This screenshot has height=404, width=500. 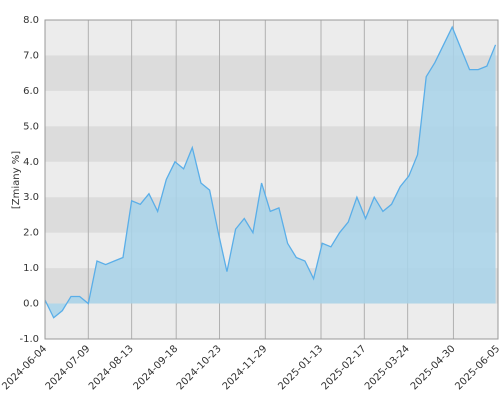 What do you see at coordinates (24, 367) in the screenshot?
I see `x-tick-label: 2024-06-04` at bounding box center [24, 367].